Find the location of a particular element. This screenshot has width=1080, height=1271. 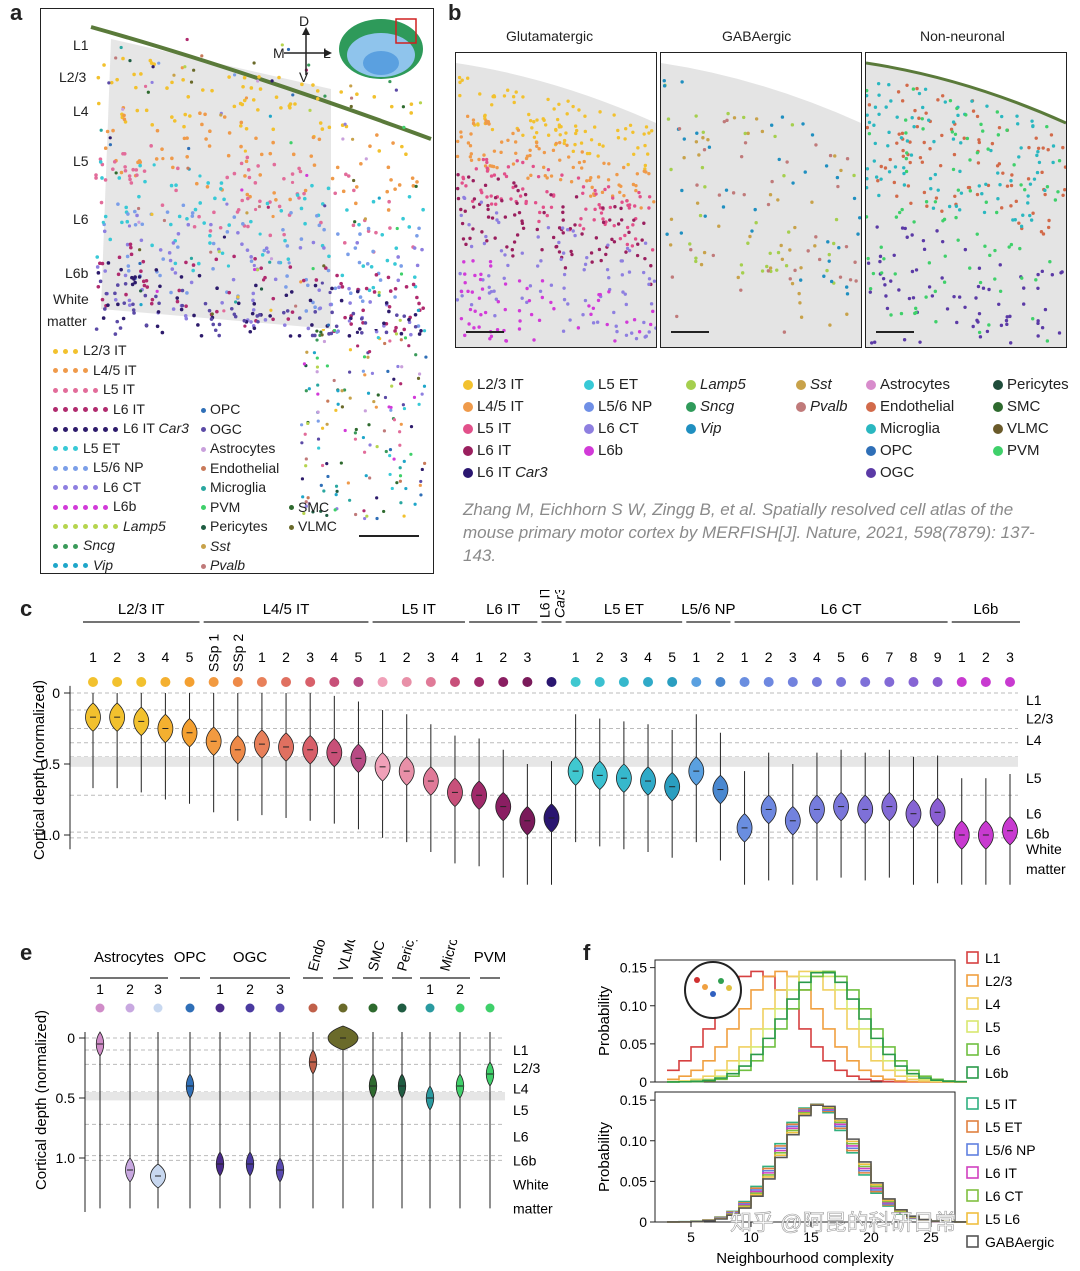

violin-label: 2 is located at coordinates (600, 657).